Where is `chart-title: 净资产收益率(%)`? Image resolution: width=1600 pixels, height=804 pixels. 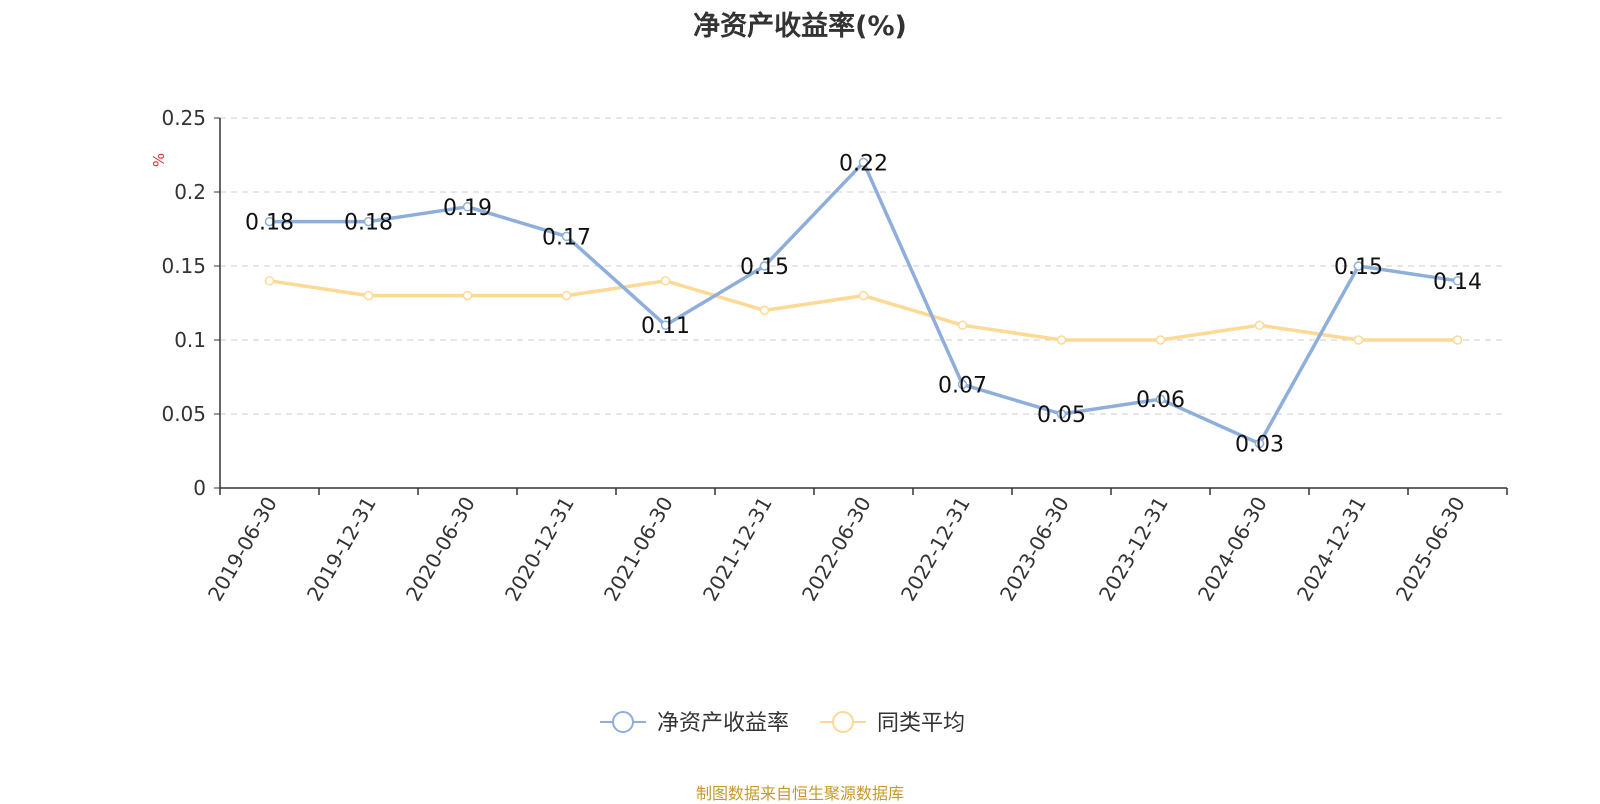
chart-title: 净资产收益率(%) is located at coordinates (800, 26).